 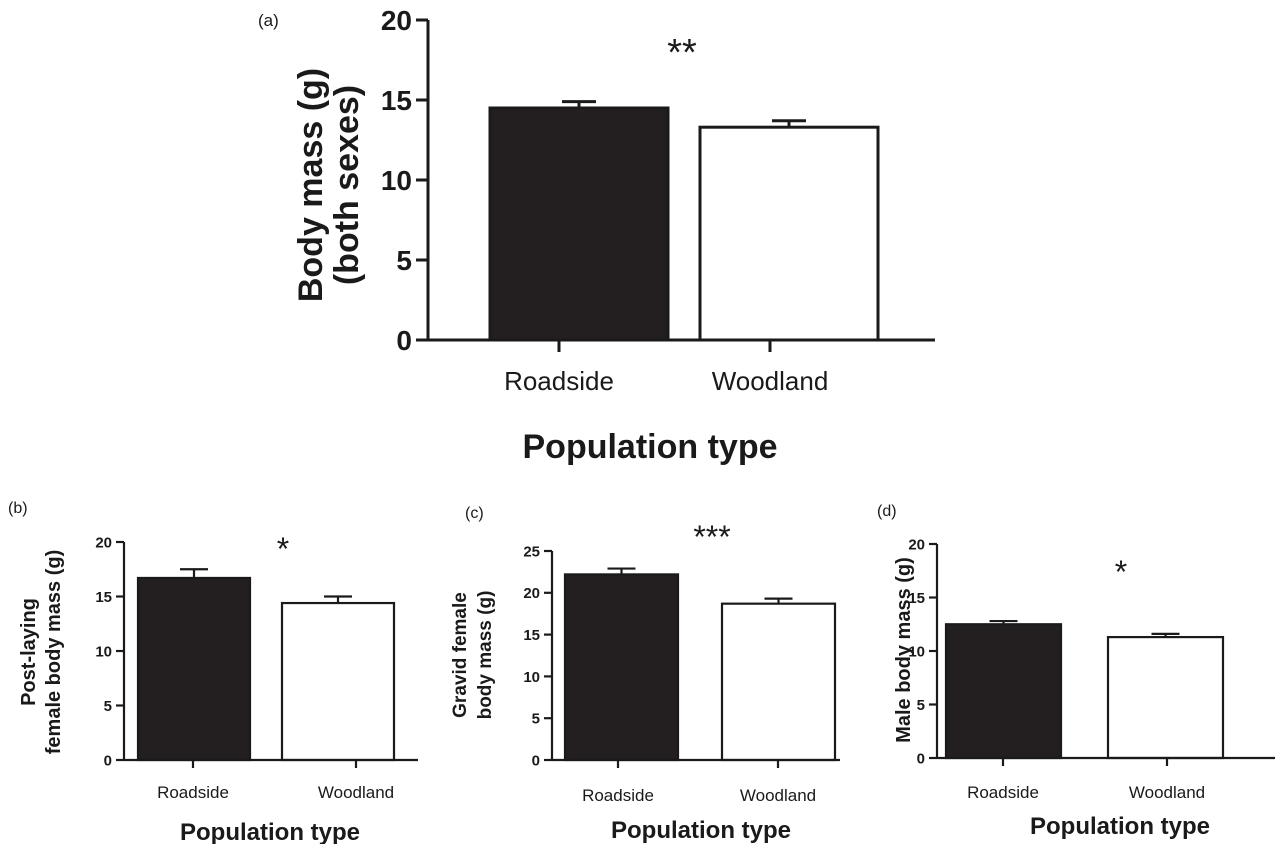 I want to click on y-tick-label: 25, so click(x=531, y=551).